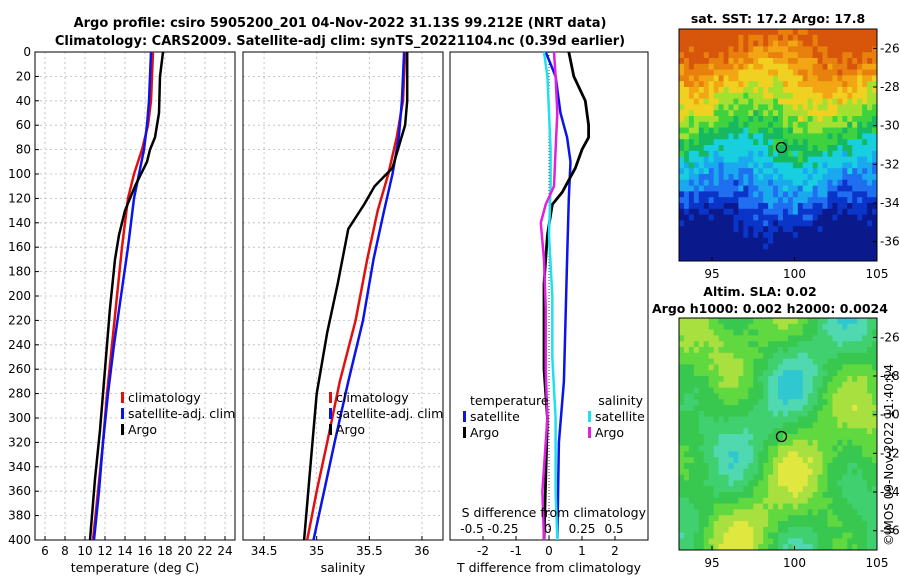  I want to click on legend-swatch, so click(330, 429).